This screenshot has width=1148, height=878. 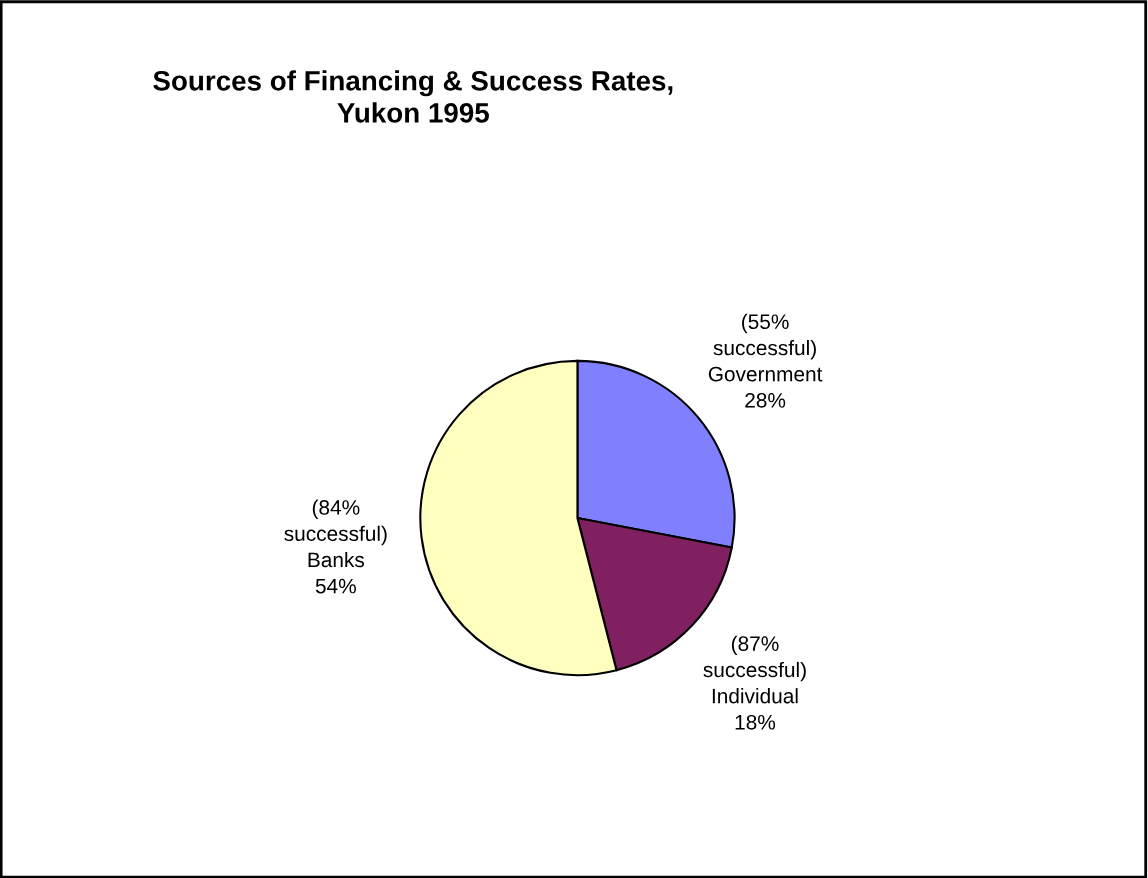 What do you see at coordinates (335, 586) in the screenshot?
I see `data-label: 54%` at bounding box center [335, 586].